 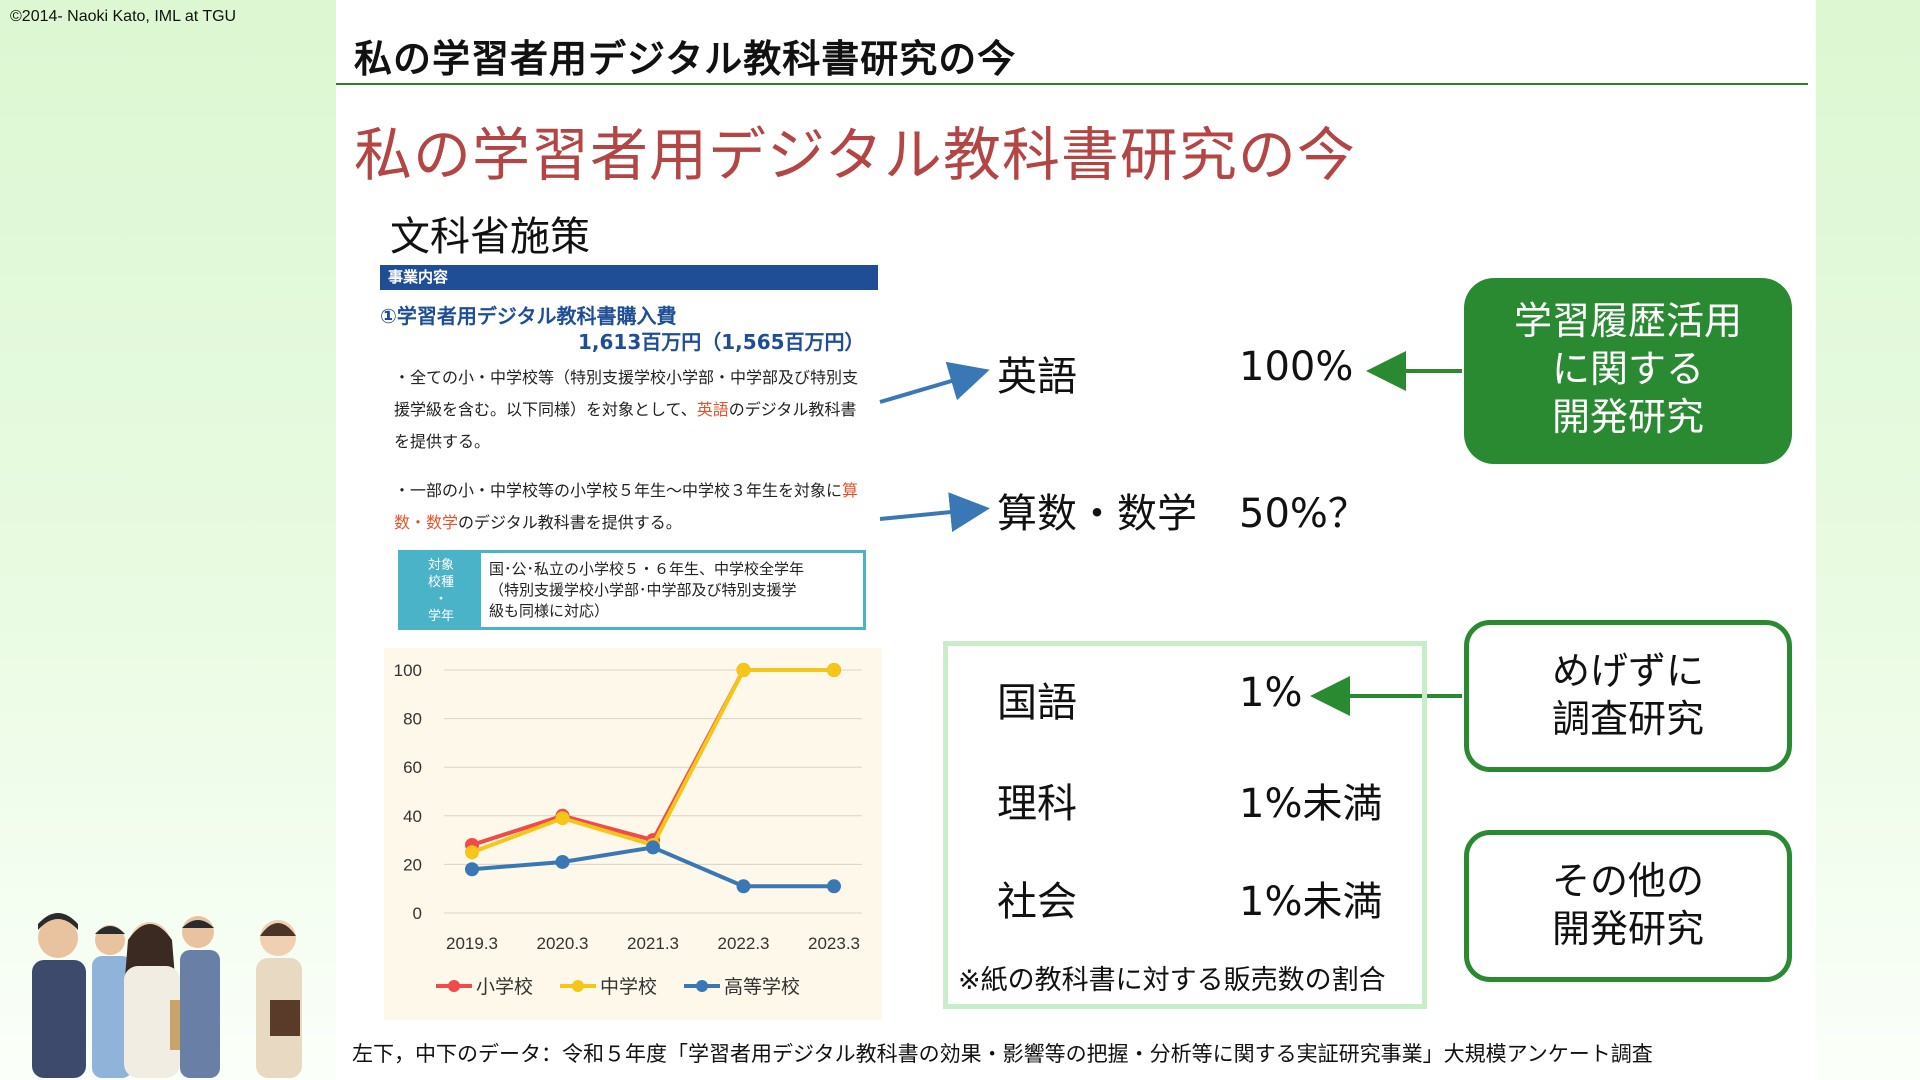 I want to click on x-tick-label: 2022.3, so click(x=744, y=943).